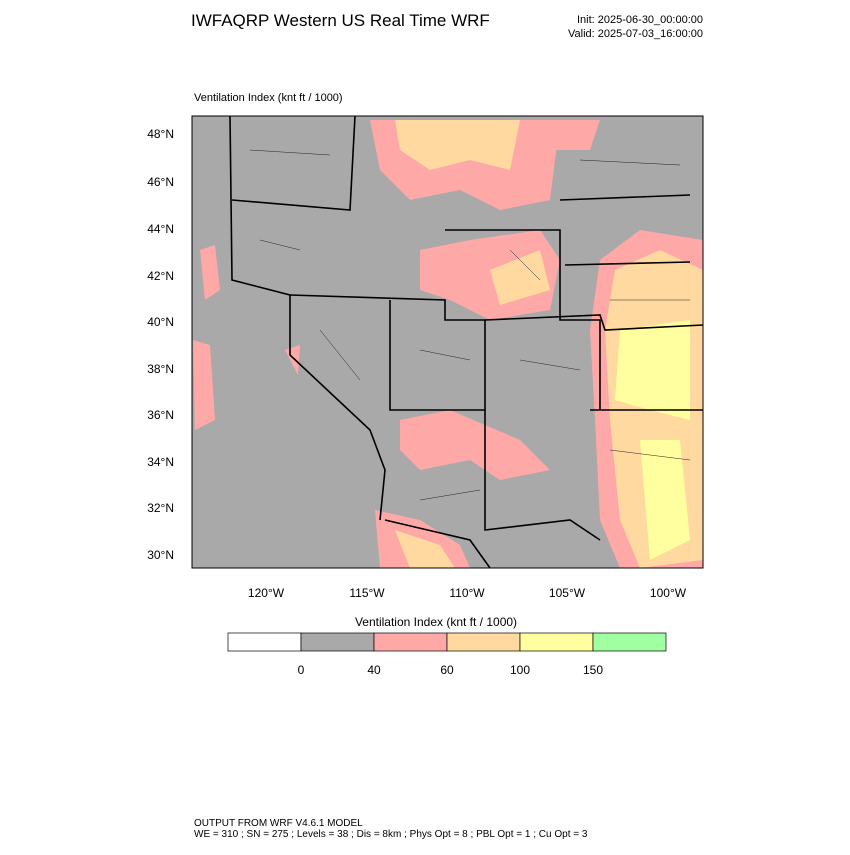 Image resolution: width=850 pixels, height=855 pixels. What do you see at coordinates (340, 20) in the screenshot?
I see `title: IWFAQRP Western US Real Time WRF` at bounding box center [340, 20].